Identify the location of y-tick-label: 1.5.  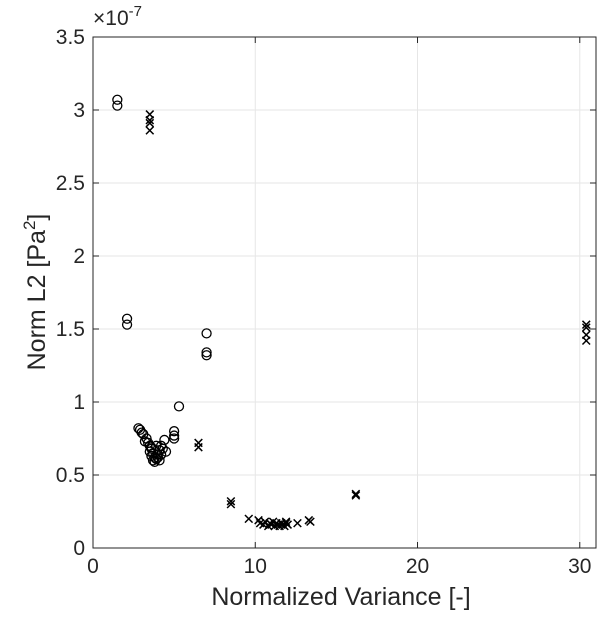
(70, 329).